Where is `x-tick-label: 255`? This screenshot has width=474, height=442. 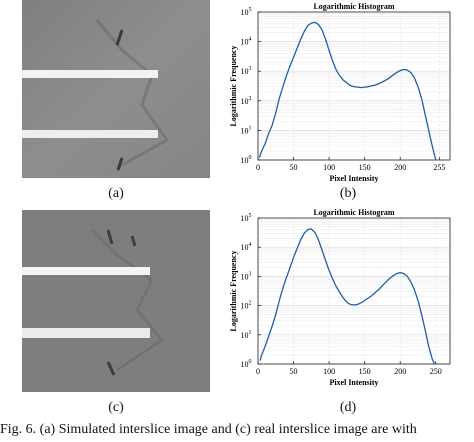 x-tick-label: 255 is located at coordinates (439, 167).